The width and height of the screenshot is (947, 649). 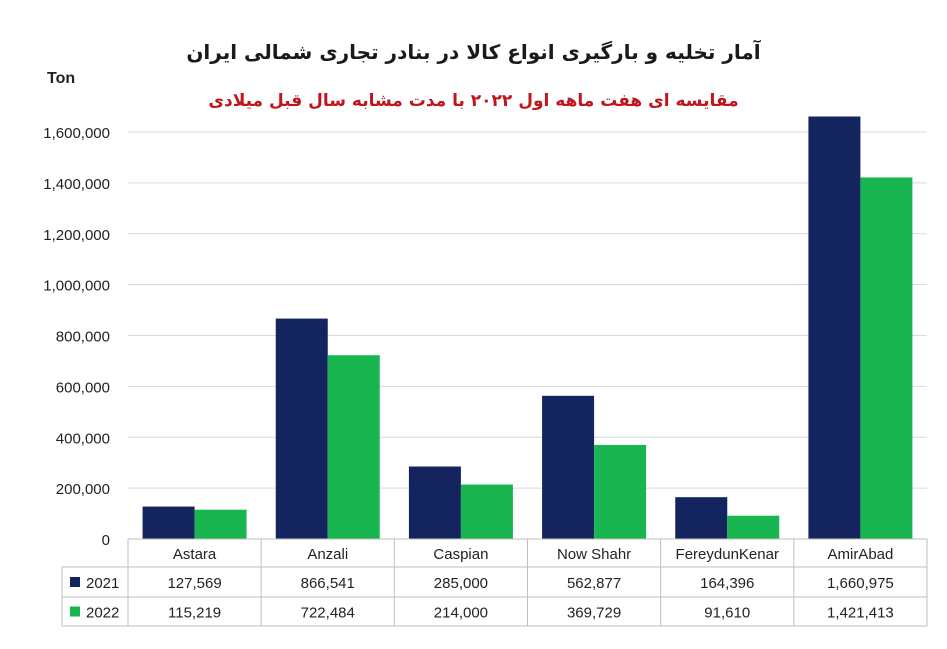 What do you see at coordinates (727, 583) in the screenshot?
I see `table-value-2021: 164,396` at bounding box center [727, 583].